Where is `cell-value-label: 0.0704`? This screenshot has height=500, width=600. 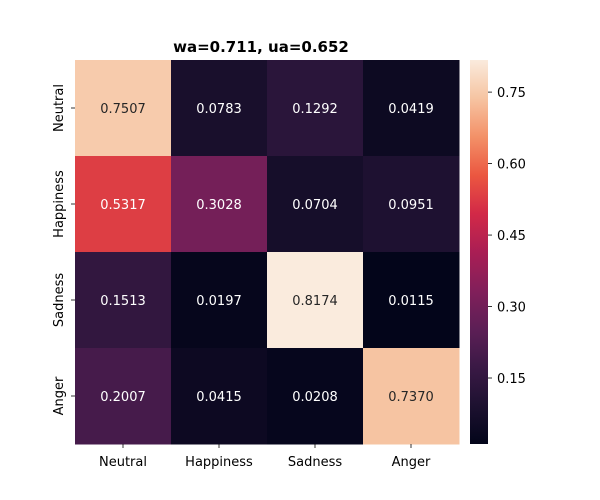 cell-value-label: 0.0704 is located at coordinates (315, 205).